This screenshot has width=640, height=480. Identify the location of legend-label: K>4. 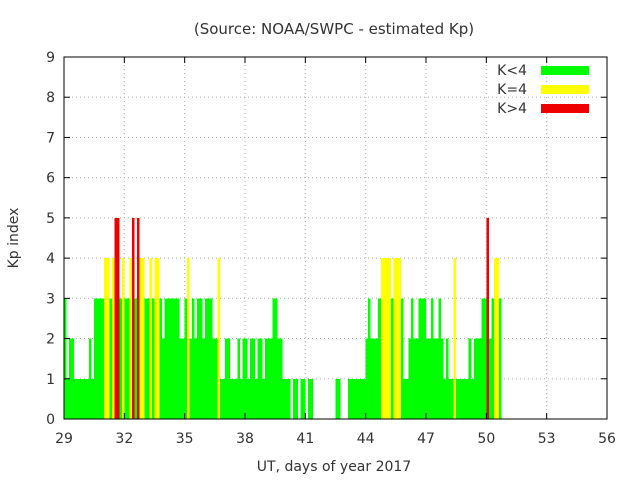
(512, 109).